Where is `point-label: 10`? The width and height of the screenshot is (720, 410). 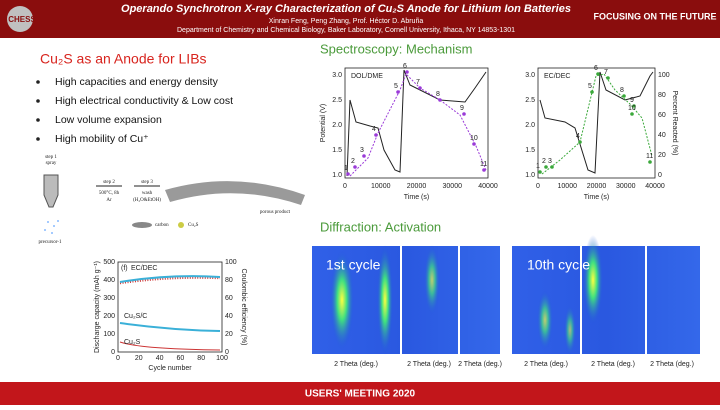
point-label: 10 is located at coordinates (474, 138).